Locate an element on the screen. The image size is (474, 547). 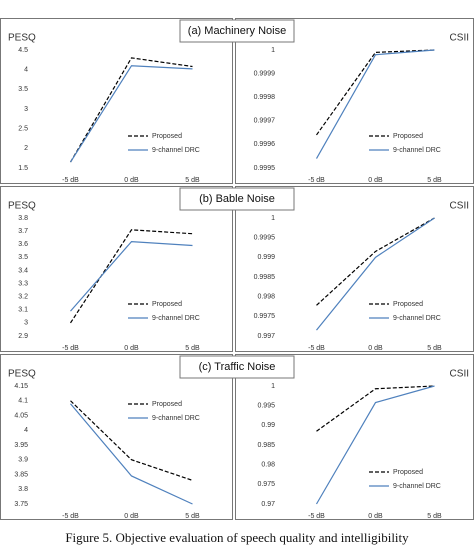
y-tick-label: 3.4 is located at coordinates (23, 270).